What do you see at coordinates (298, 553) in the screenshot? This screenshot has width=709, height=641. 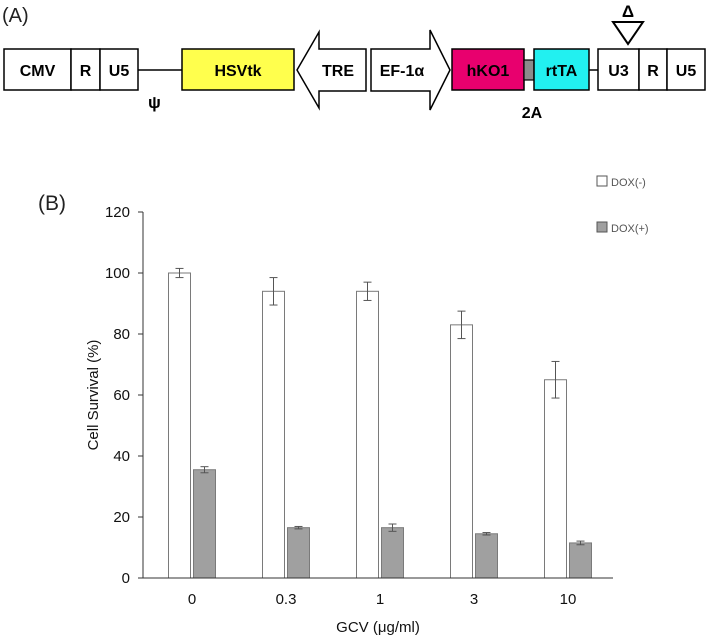 I see `bar-dox-plus-0.3` at bounding box center [298, 553].